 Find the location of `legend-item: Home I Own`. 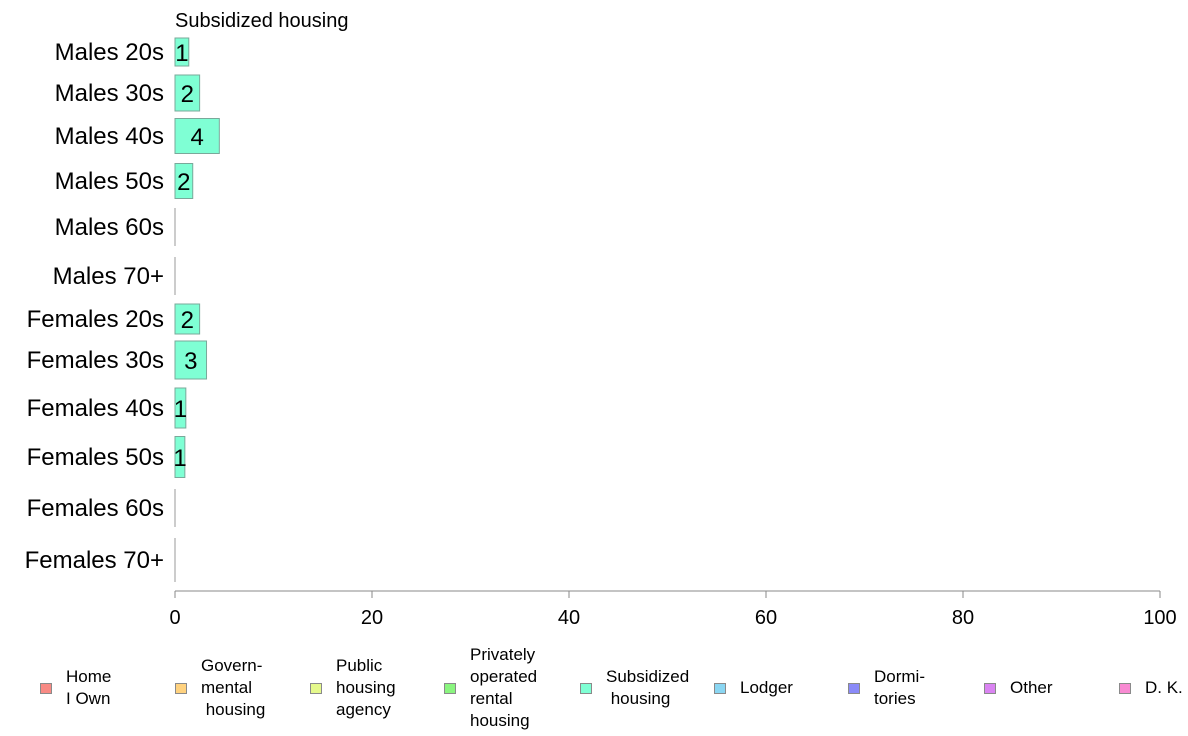

legend-item: Home I Own is located at coordinates (75, 688).